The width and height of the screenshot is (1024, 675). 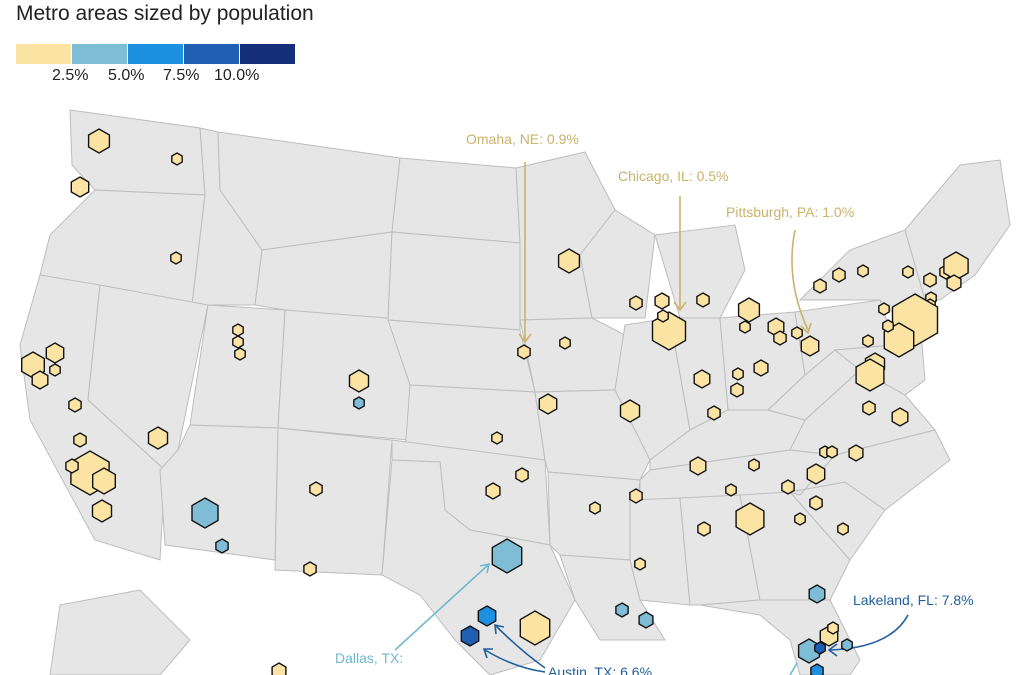 What do you see at coordinates (499, 629) in the screenshot?
I see `austin-arrow-icon` at bounding box center [499, 629].